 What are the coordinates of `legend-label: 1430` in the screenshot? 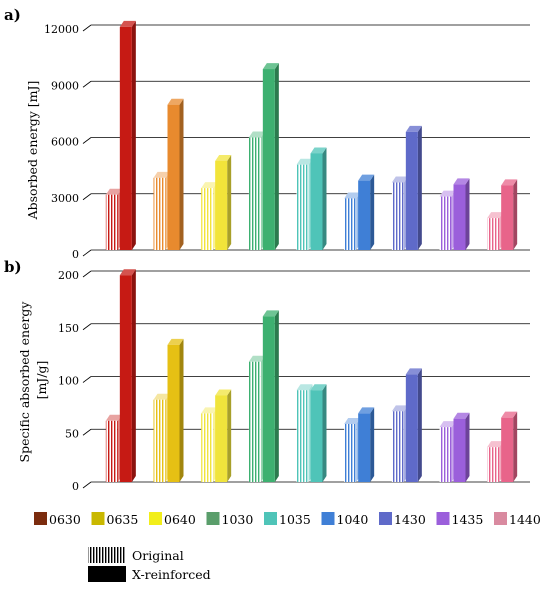 It's located at (410, 519).